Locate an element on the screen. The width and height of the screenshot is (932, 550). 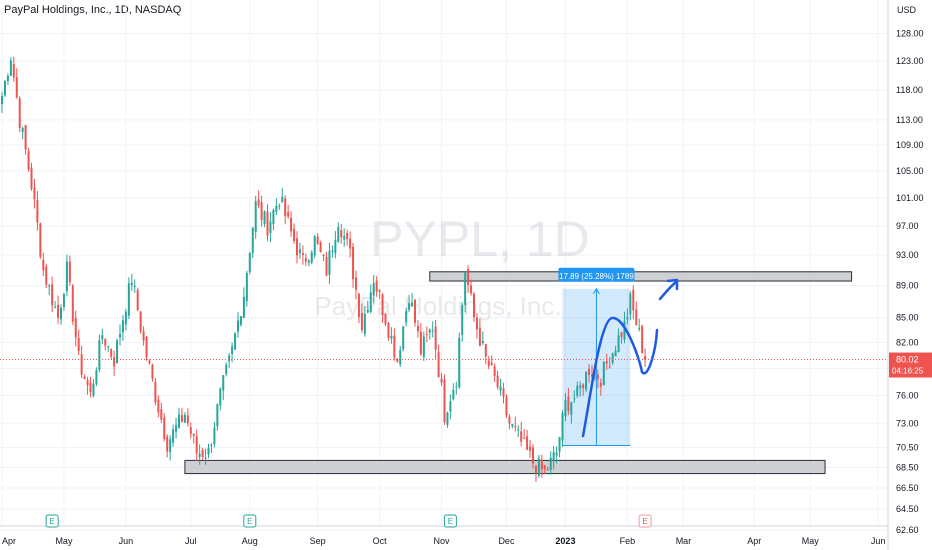
x-tick-label: Feb is located at coordinates (628, 541).